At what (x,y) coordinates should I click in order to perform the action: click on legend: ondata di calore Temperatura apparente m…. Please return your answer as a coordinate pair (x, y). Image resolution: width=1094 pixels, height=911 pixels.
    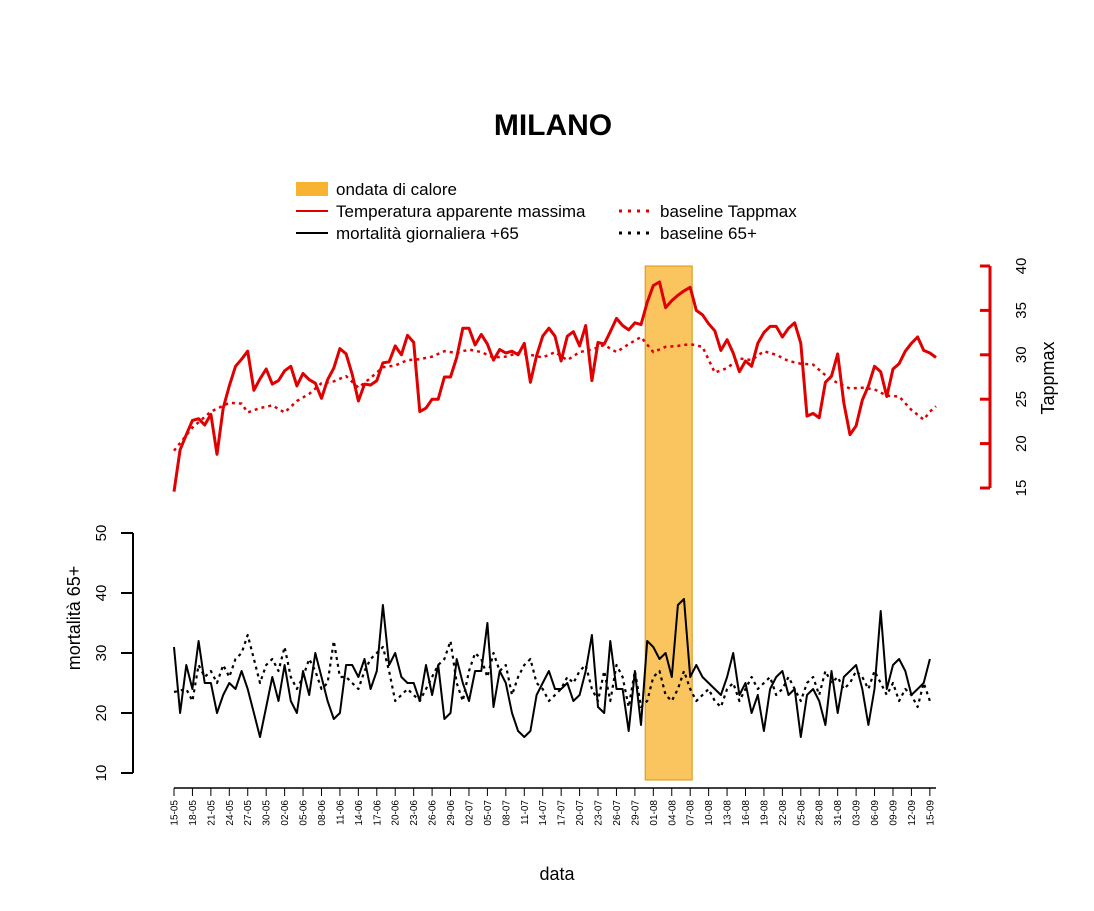
    Looking at the image, I should click on (546, 211).